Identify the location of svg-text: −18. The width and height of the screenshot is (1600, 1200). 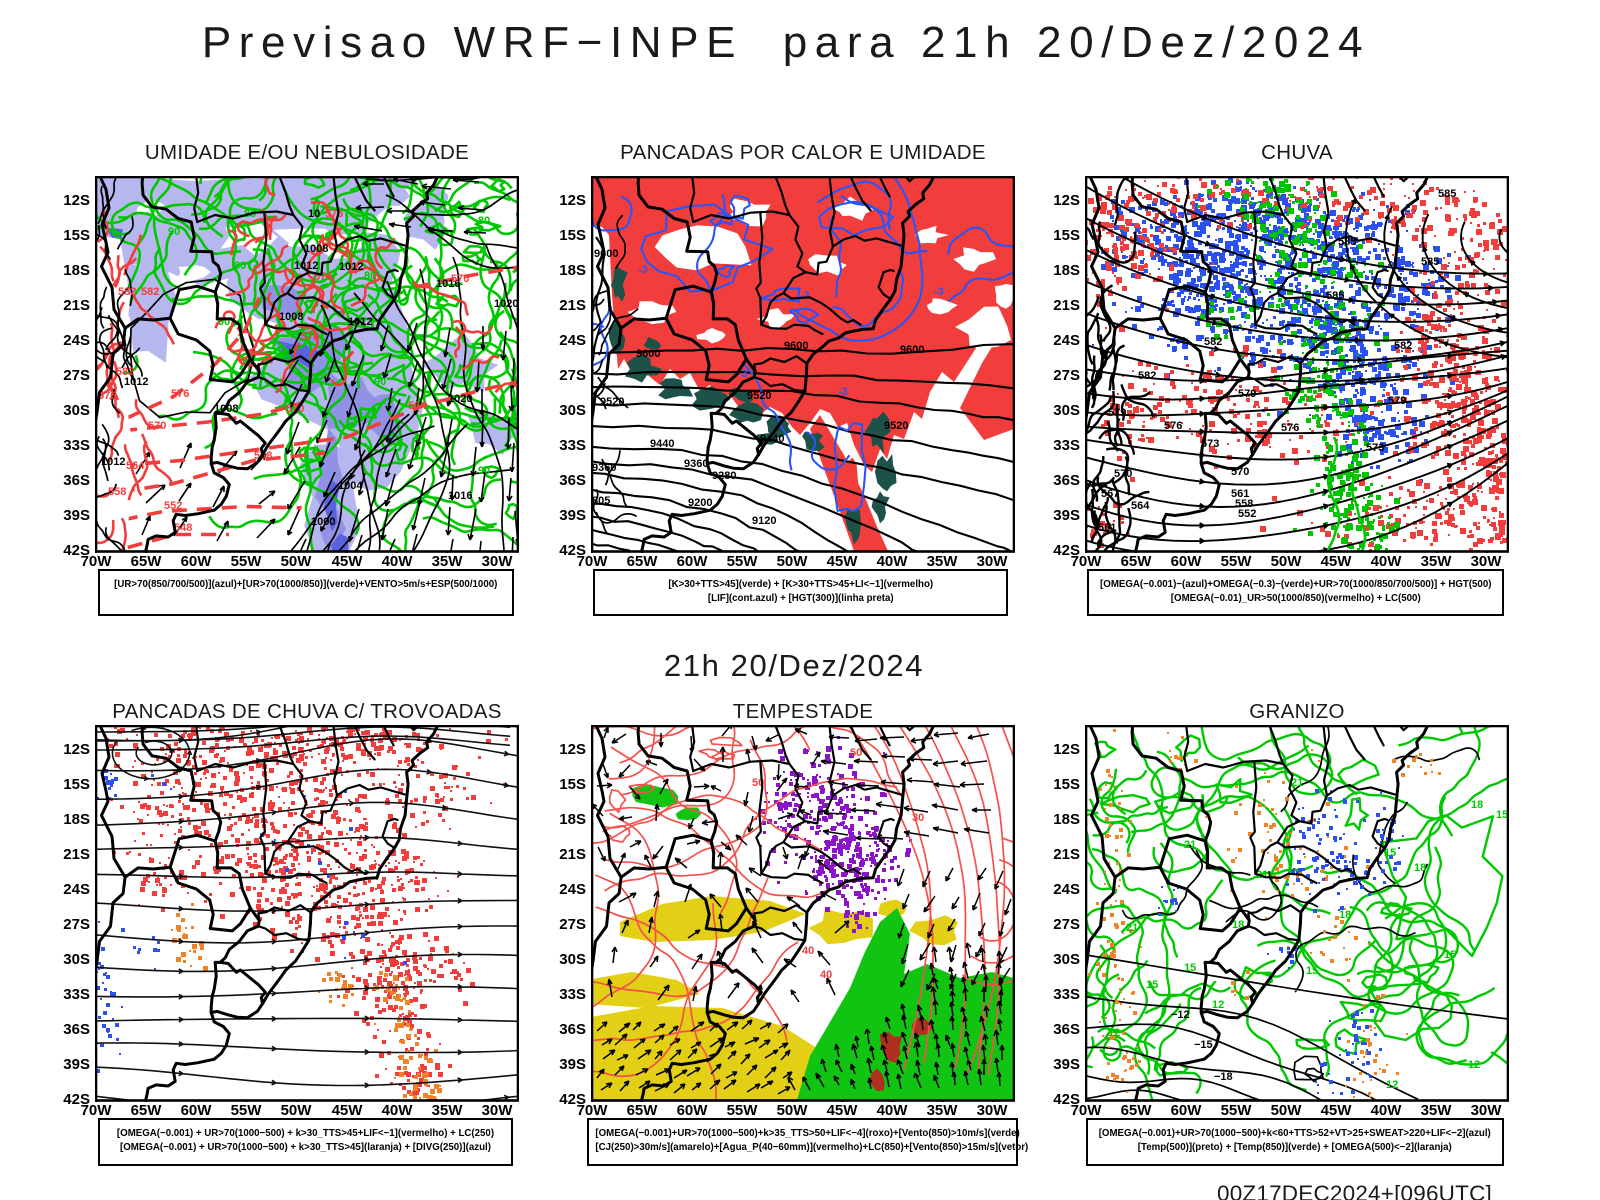
(1223, 1077).